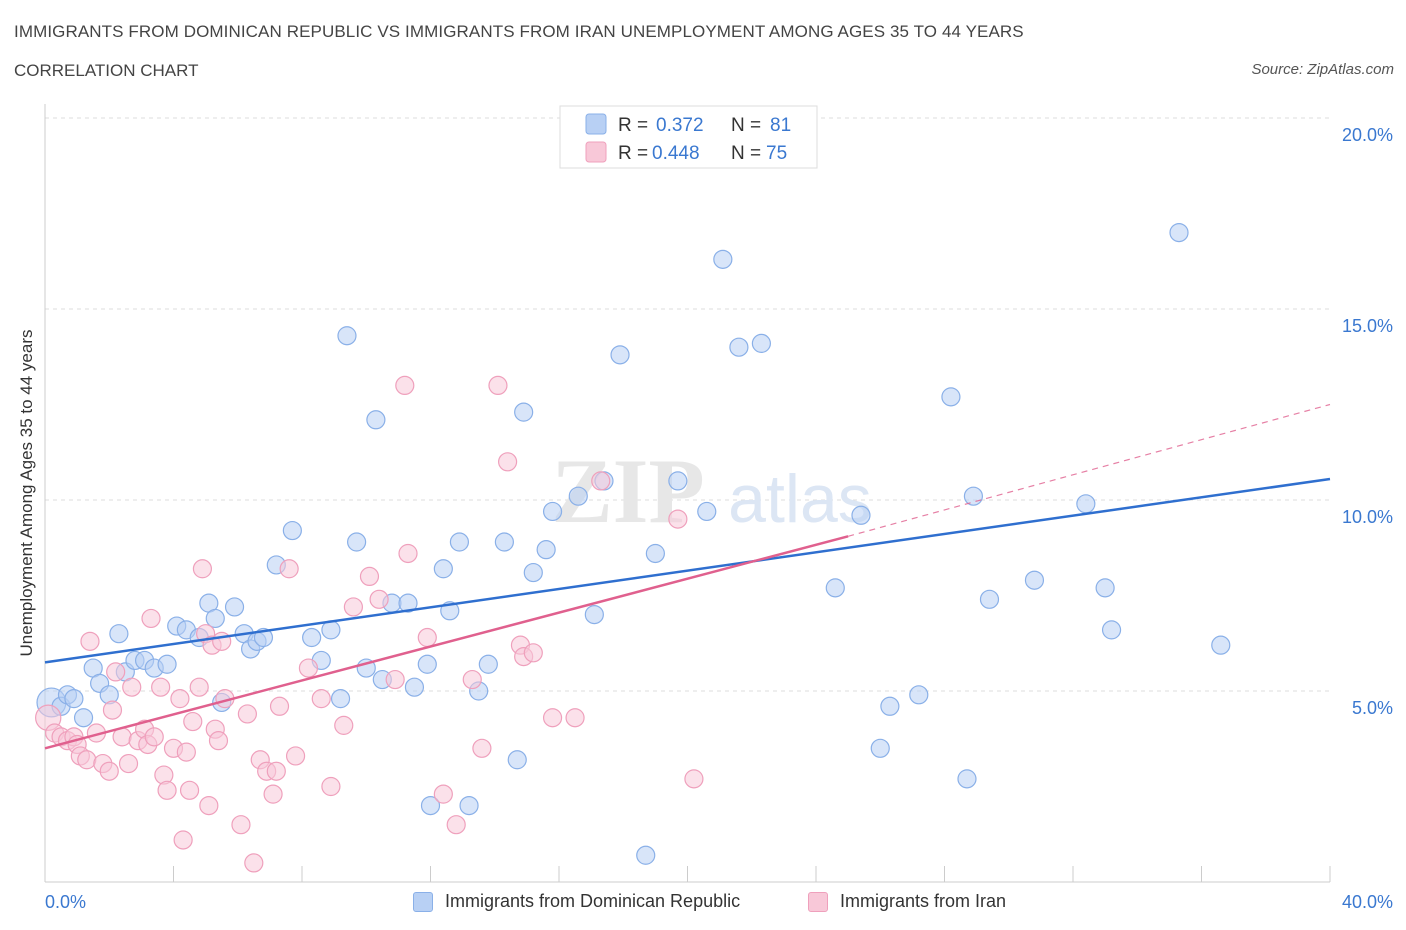 The height and width of the screenshot is (930, 1406). What do you see at coordinates (446, 642) in the screenshot?
I see `iran-trend-line` at bounding box center [446, 642].